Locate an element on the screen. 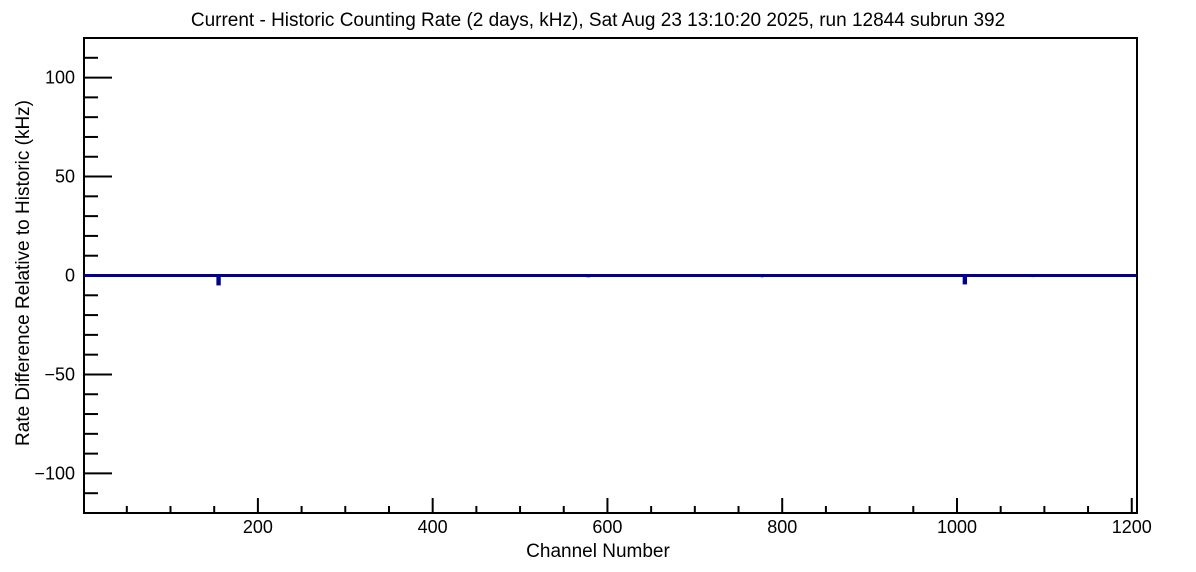 The image size is (1196, 572). baseline is located at coordinates (610, 275).